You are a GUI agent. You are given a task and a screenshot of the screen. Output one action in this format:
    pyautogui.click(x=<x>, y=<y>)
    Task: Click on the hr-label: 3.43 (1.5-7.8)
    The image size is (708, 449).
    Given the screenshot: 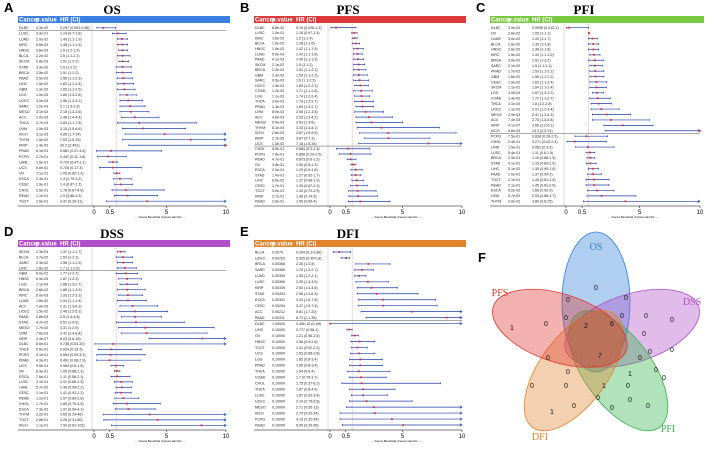 What is the action you would take?
    pyautogui.click(x=307, y=300)
    